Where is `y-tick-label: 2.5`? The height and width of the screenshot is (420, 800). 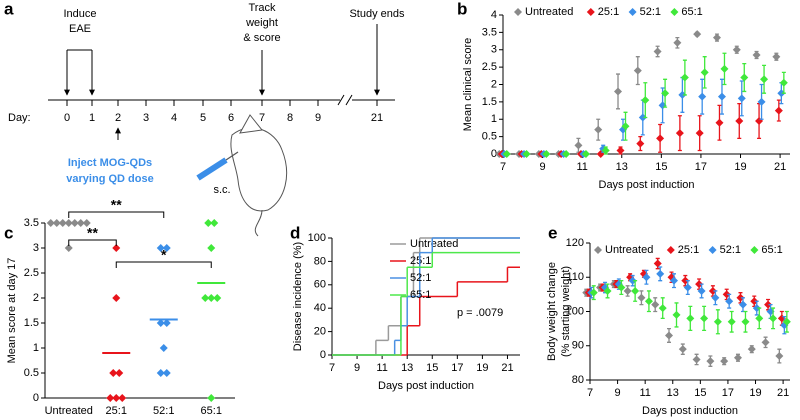 y-tick-label: 2.5 is located at coordinates (31, 273).